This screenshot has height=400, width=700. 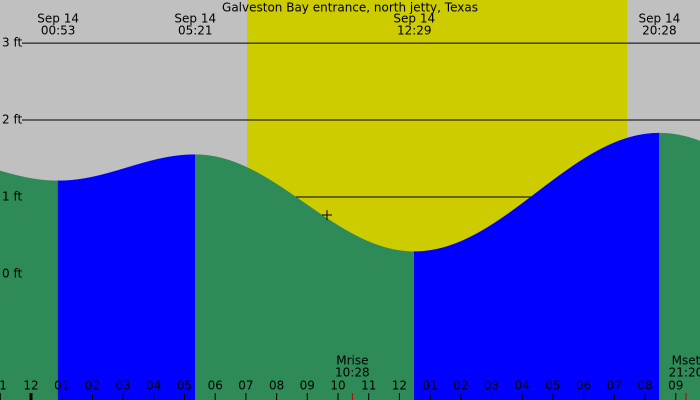 I want to click on y-tick-label: 0 ft, so click(x=12, y=273).